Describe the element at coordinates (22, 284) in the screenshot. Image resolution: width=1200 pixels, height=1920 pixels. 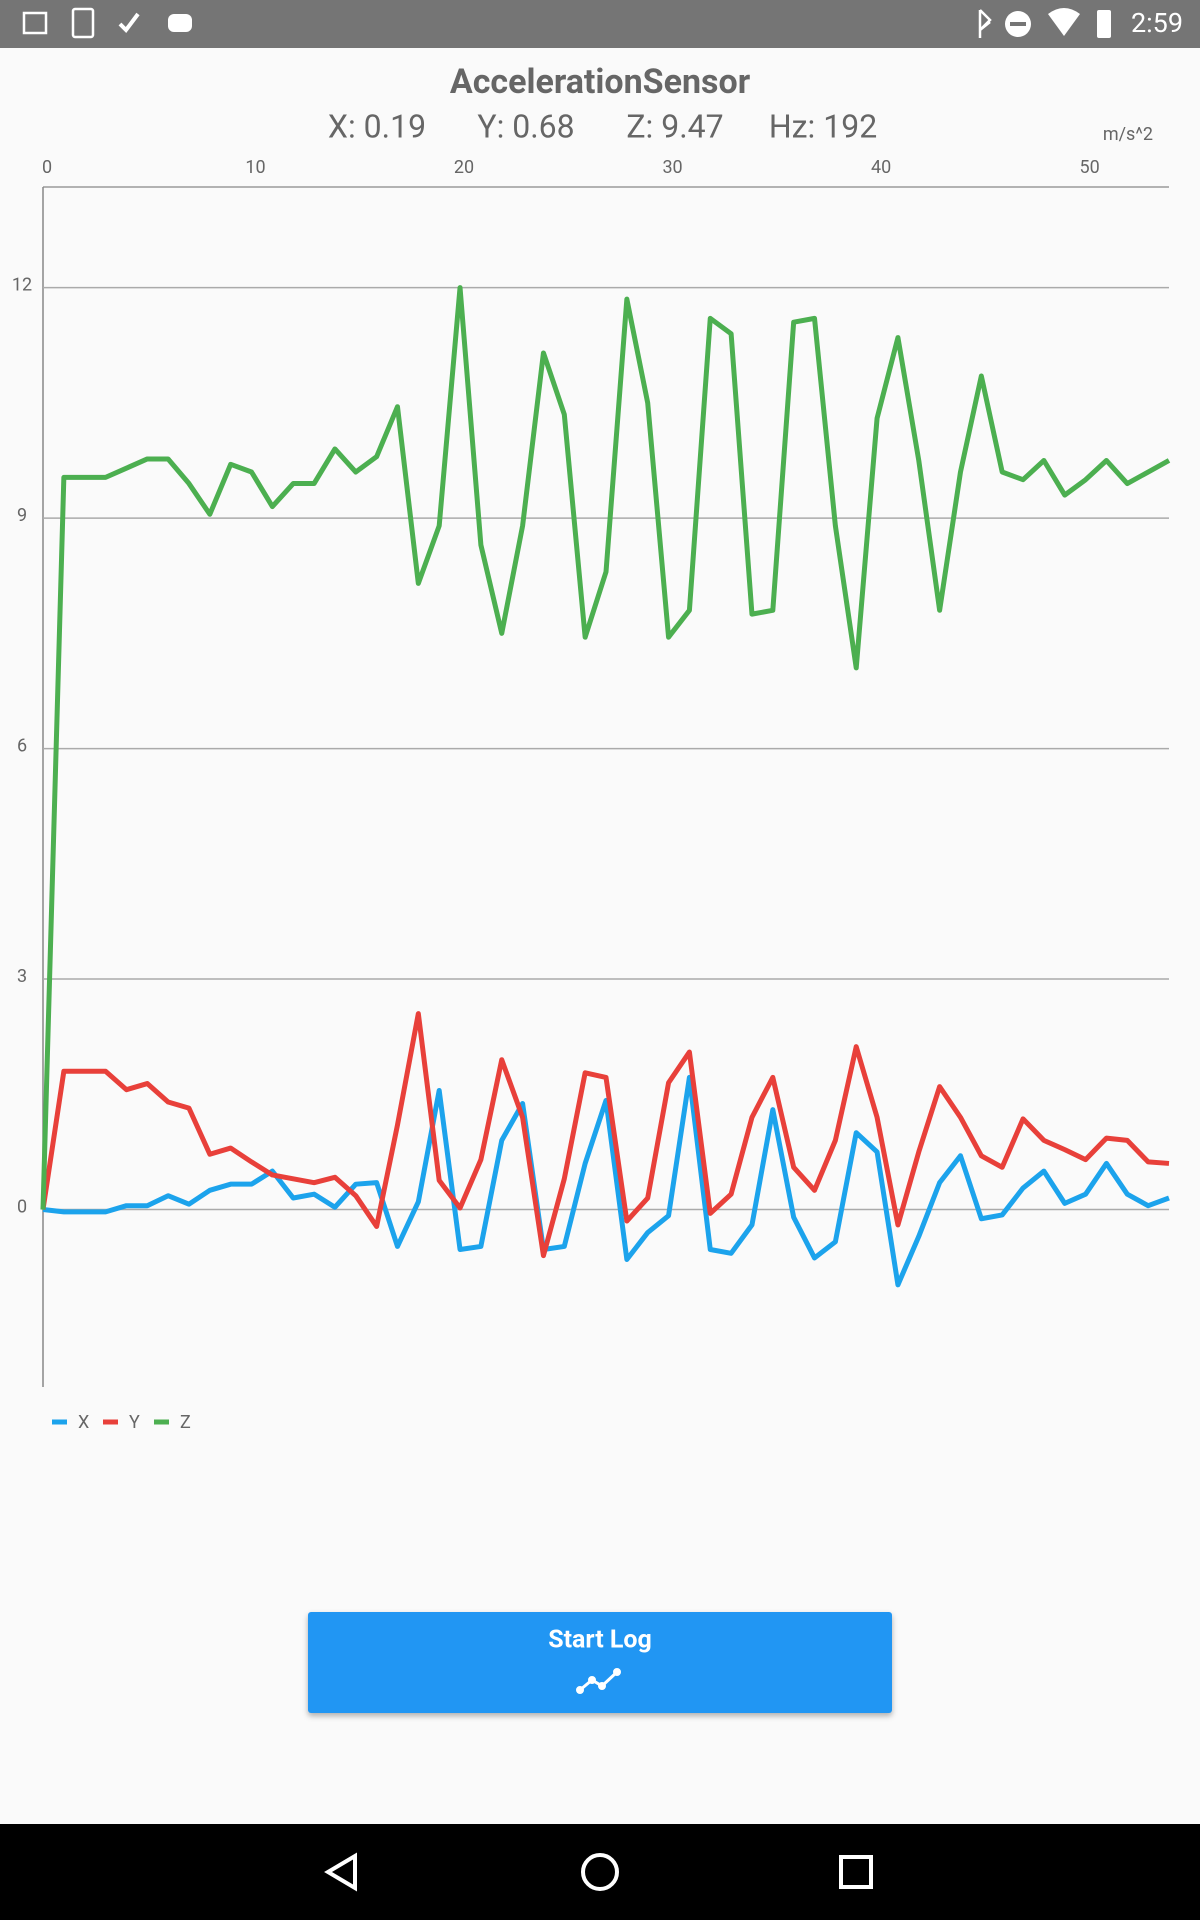
I see `y-tick-label: 12` at that location.